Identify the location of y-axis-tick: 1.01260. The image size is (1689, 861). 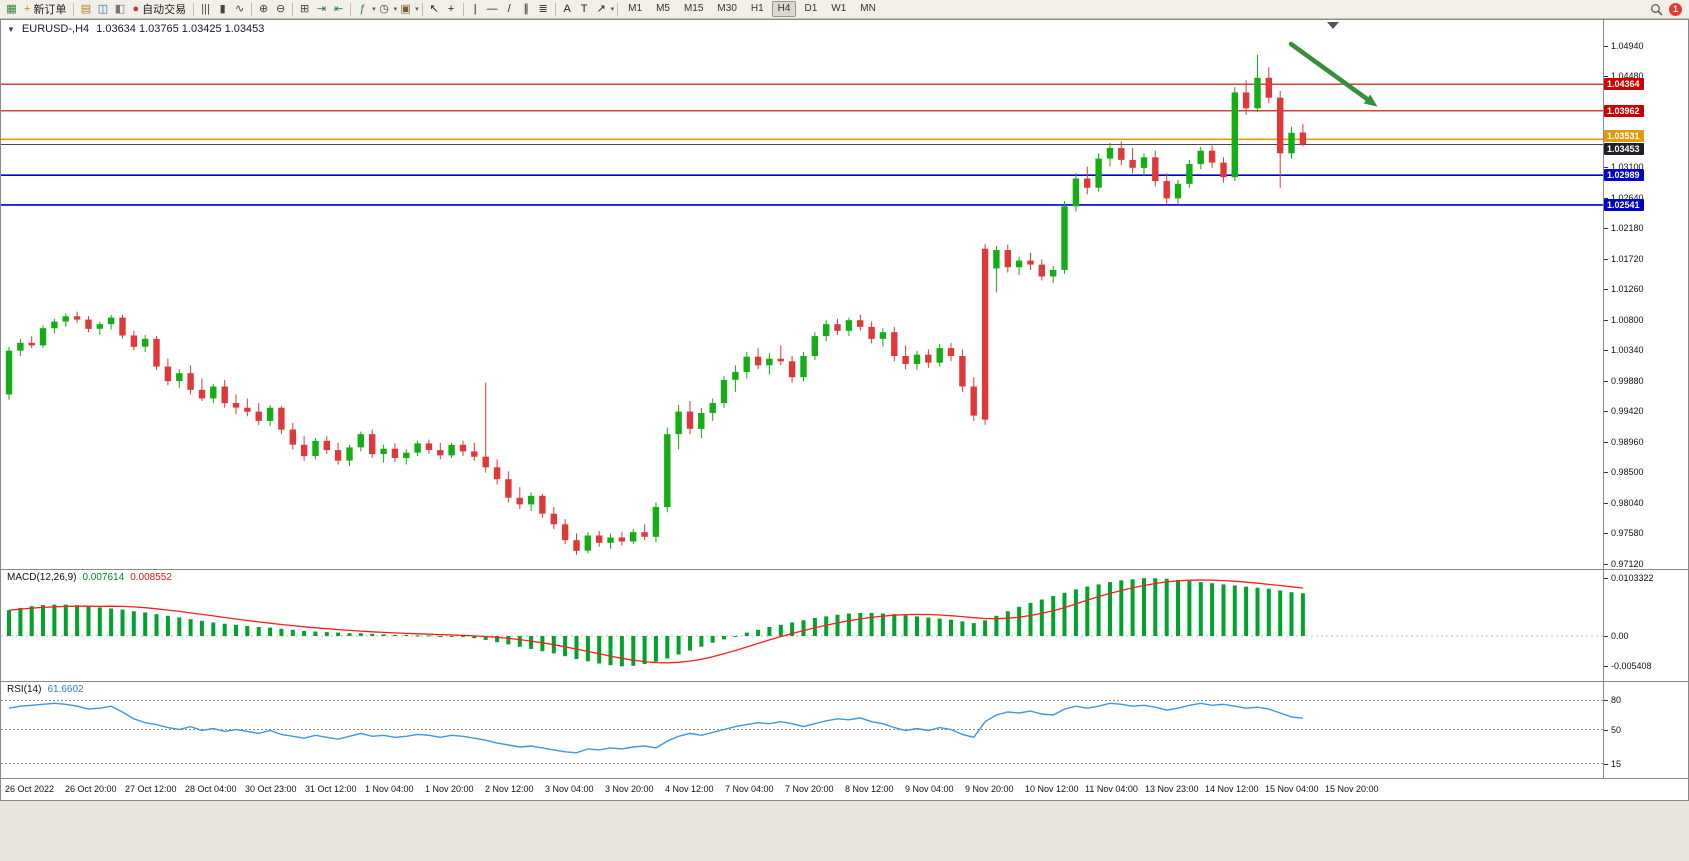
(1624, 289).